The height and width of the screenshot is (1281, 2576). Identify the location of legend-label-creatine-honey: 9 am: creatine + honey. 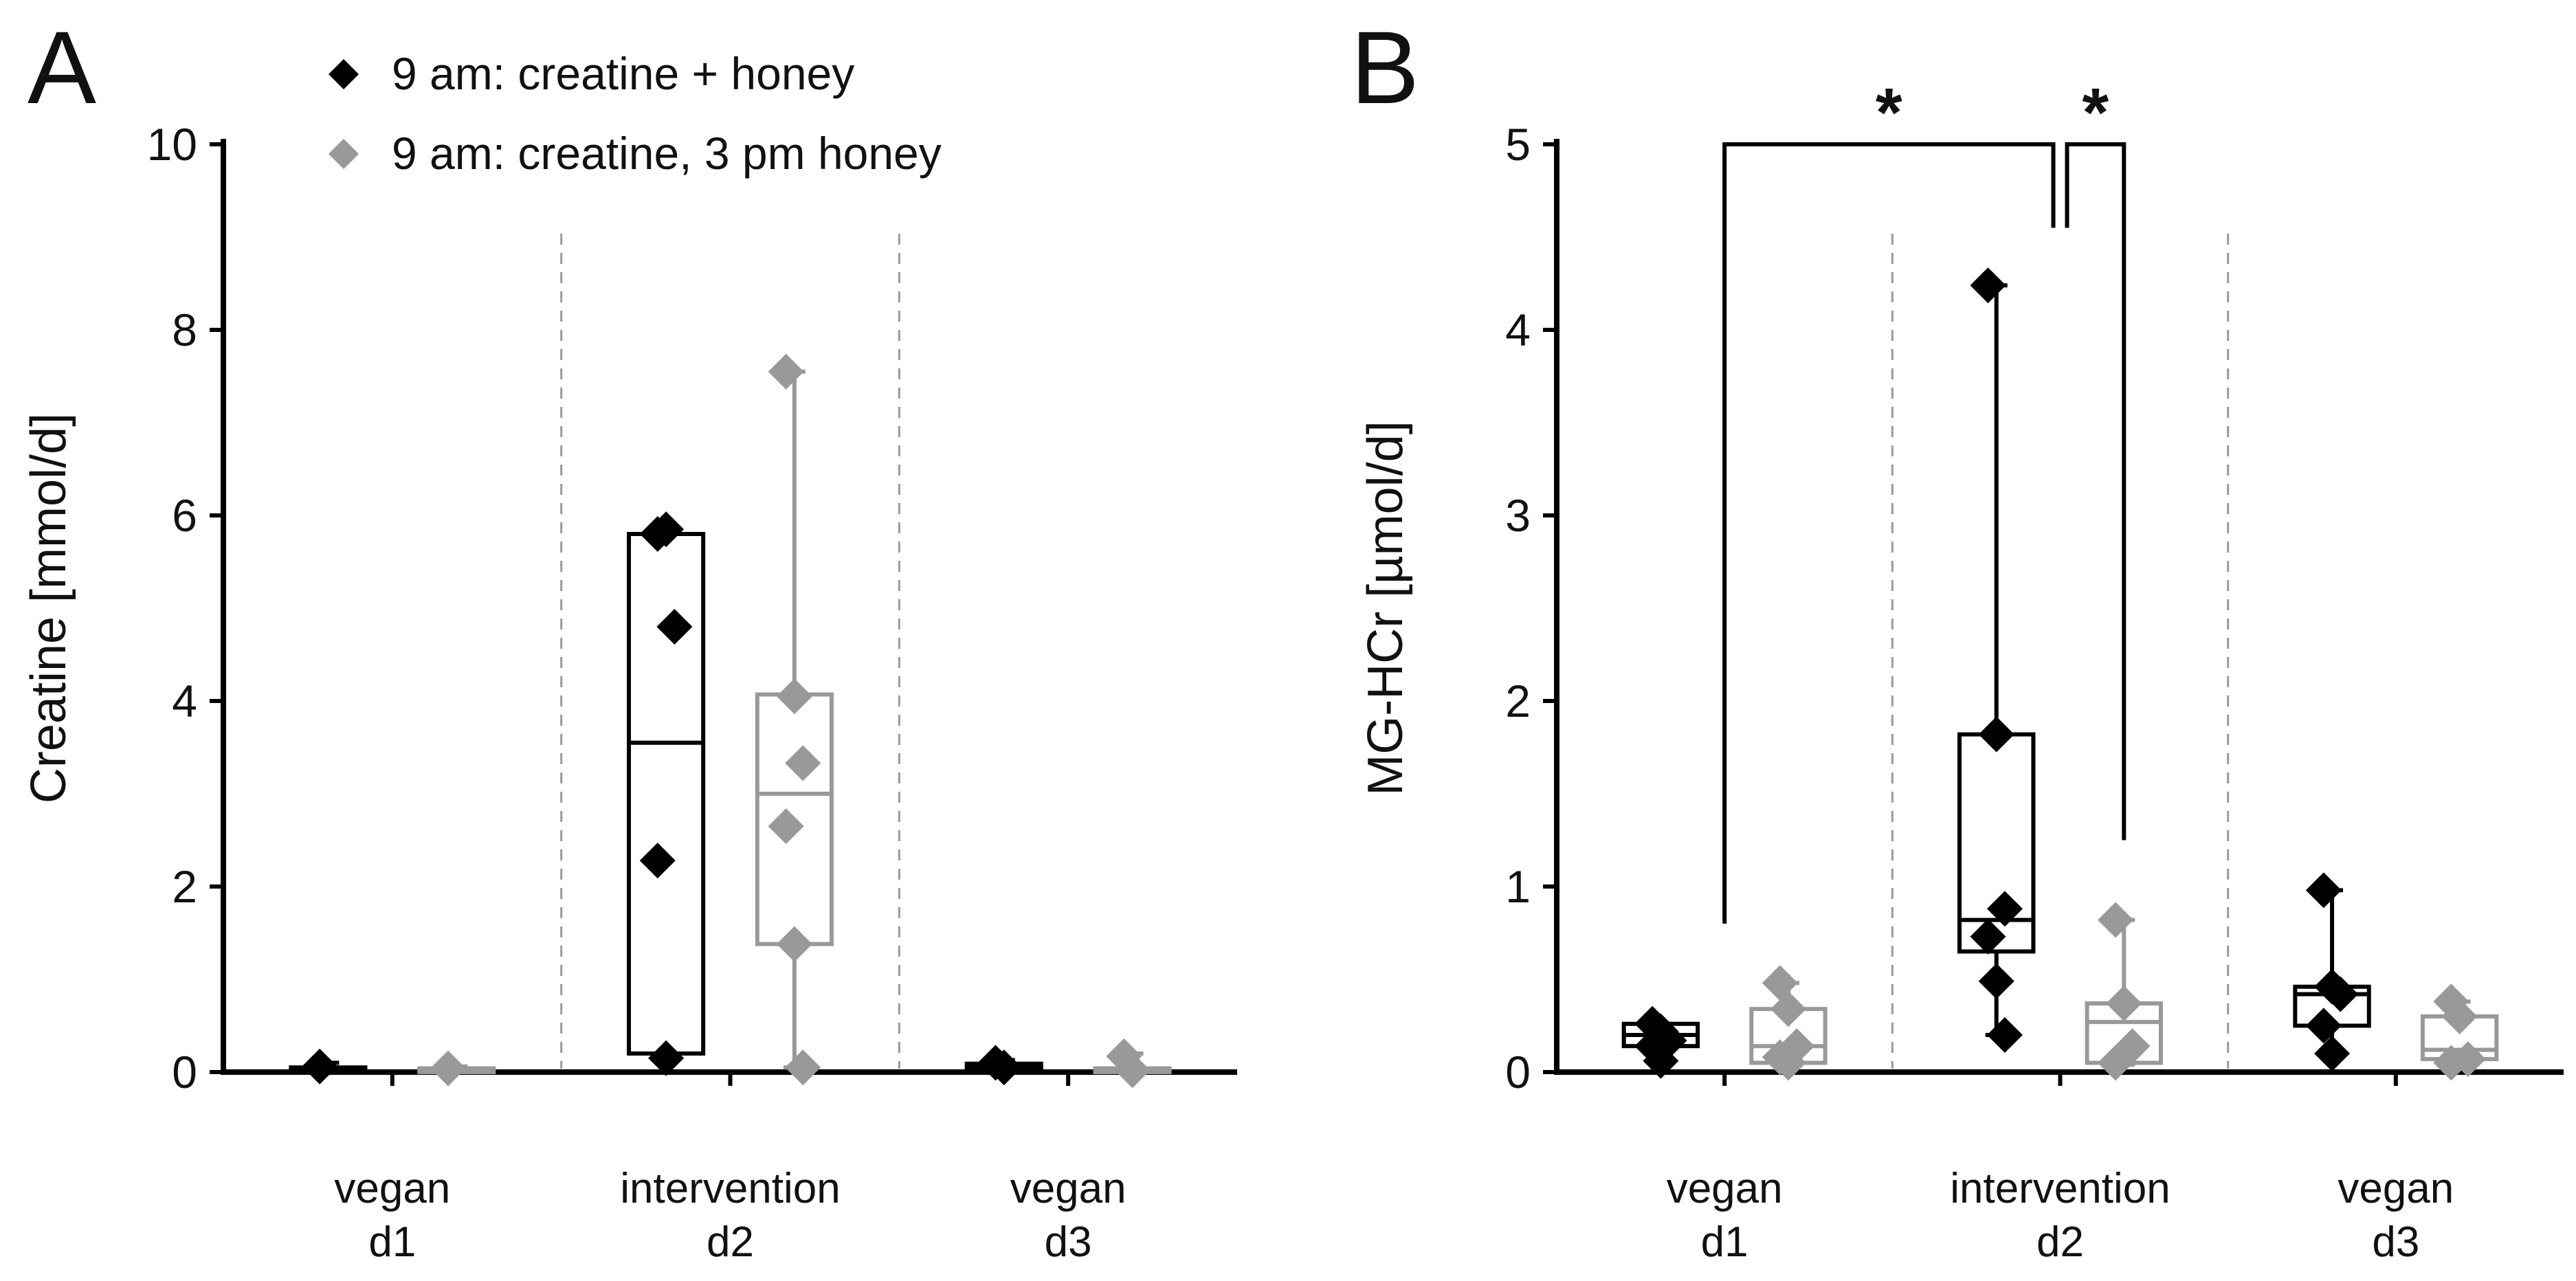
(623, 73).